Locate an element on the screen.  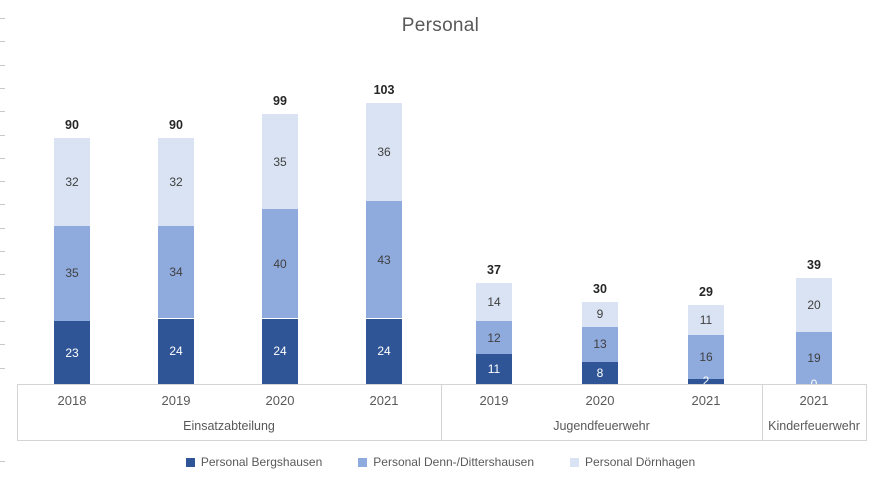
bar-total-label: 99 is located at coordinates (280, 100).